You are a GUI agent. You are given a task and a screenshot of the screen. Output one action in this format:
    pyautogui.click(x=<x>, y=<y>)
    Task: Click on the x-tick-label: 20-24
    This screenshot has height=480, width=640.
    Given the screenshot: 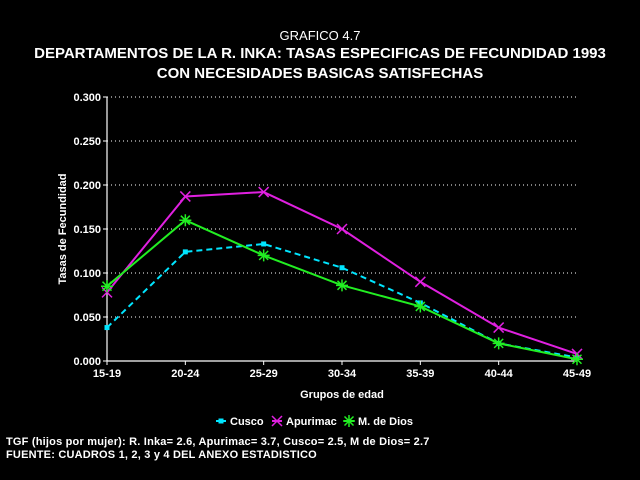 What is the action you would take?
    pyautogui.click(x=185, y=374)
    